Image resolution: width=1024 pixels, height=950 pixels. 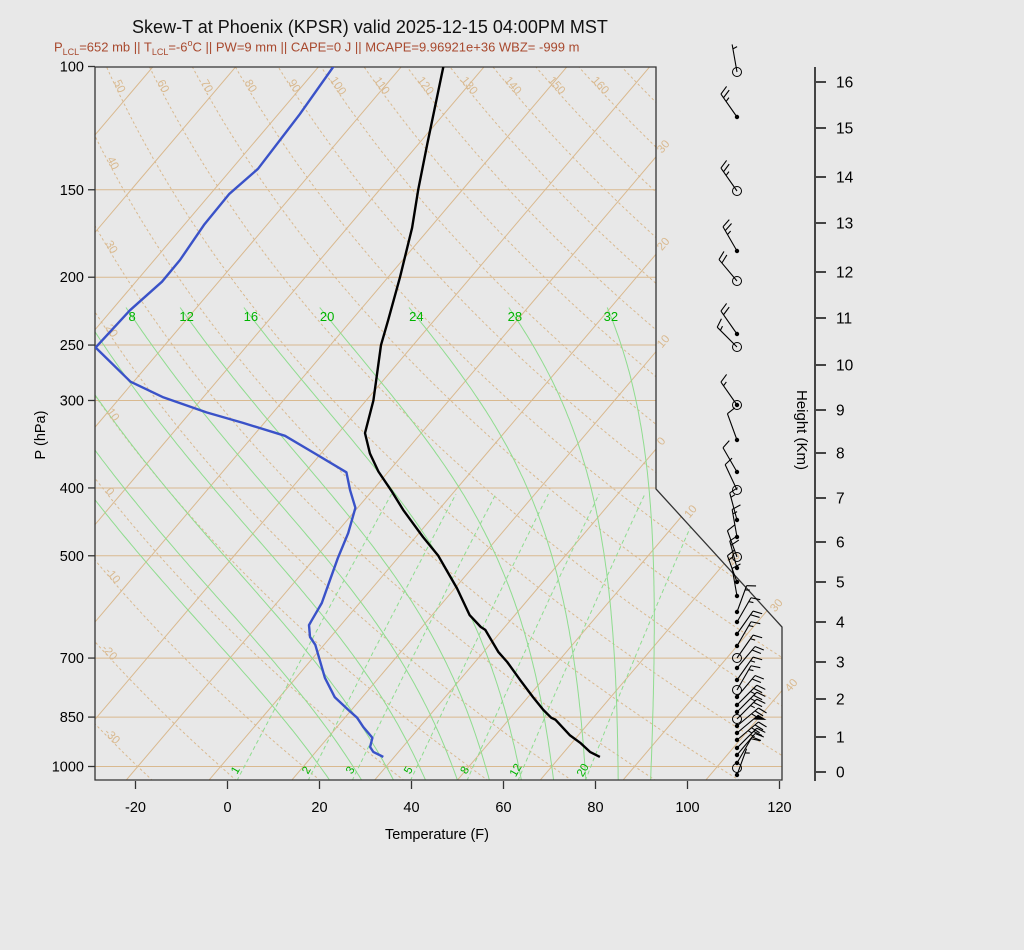 I want to click on pressure-axis-label: P (hPa), so click(x=41, y=435).